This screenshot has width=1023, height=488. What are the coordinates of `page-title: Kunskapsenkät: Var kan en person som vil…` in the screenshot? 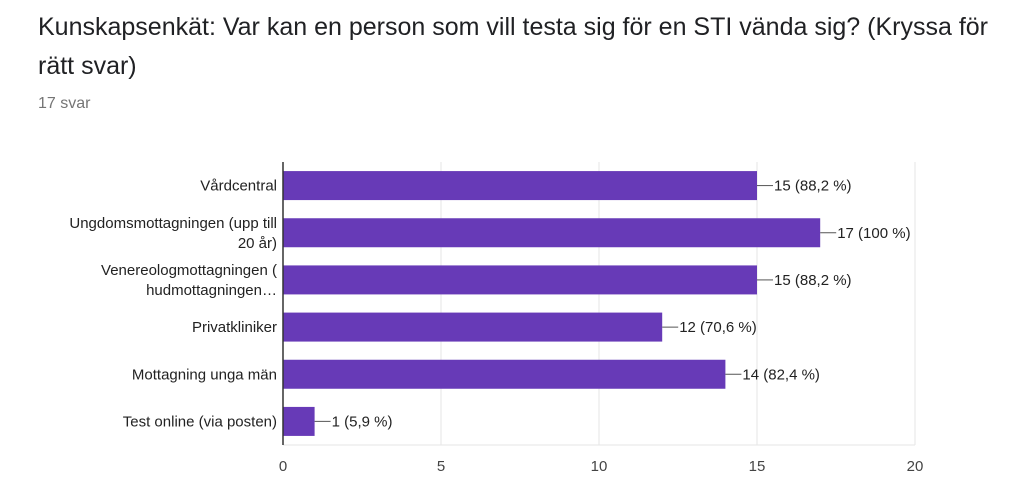 It's located at (513, 46).